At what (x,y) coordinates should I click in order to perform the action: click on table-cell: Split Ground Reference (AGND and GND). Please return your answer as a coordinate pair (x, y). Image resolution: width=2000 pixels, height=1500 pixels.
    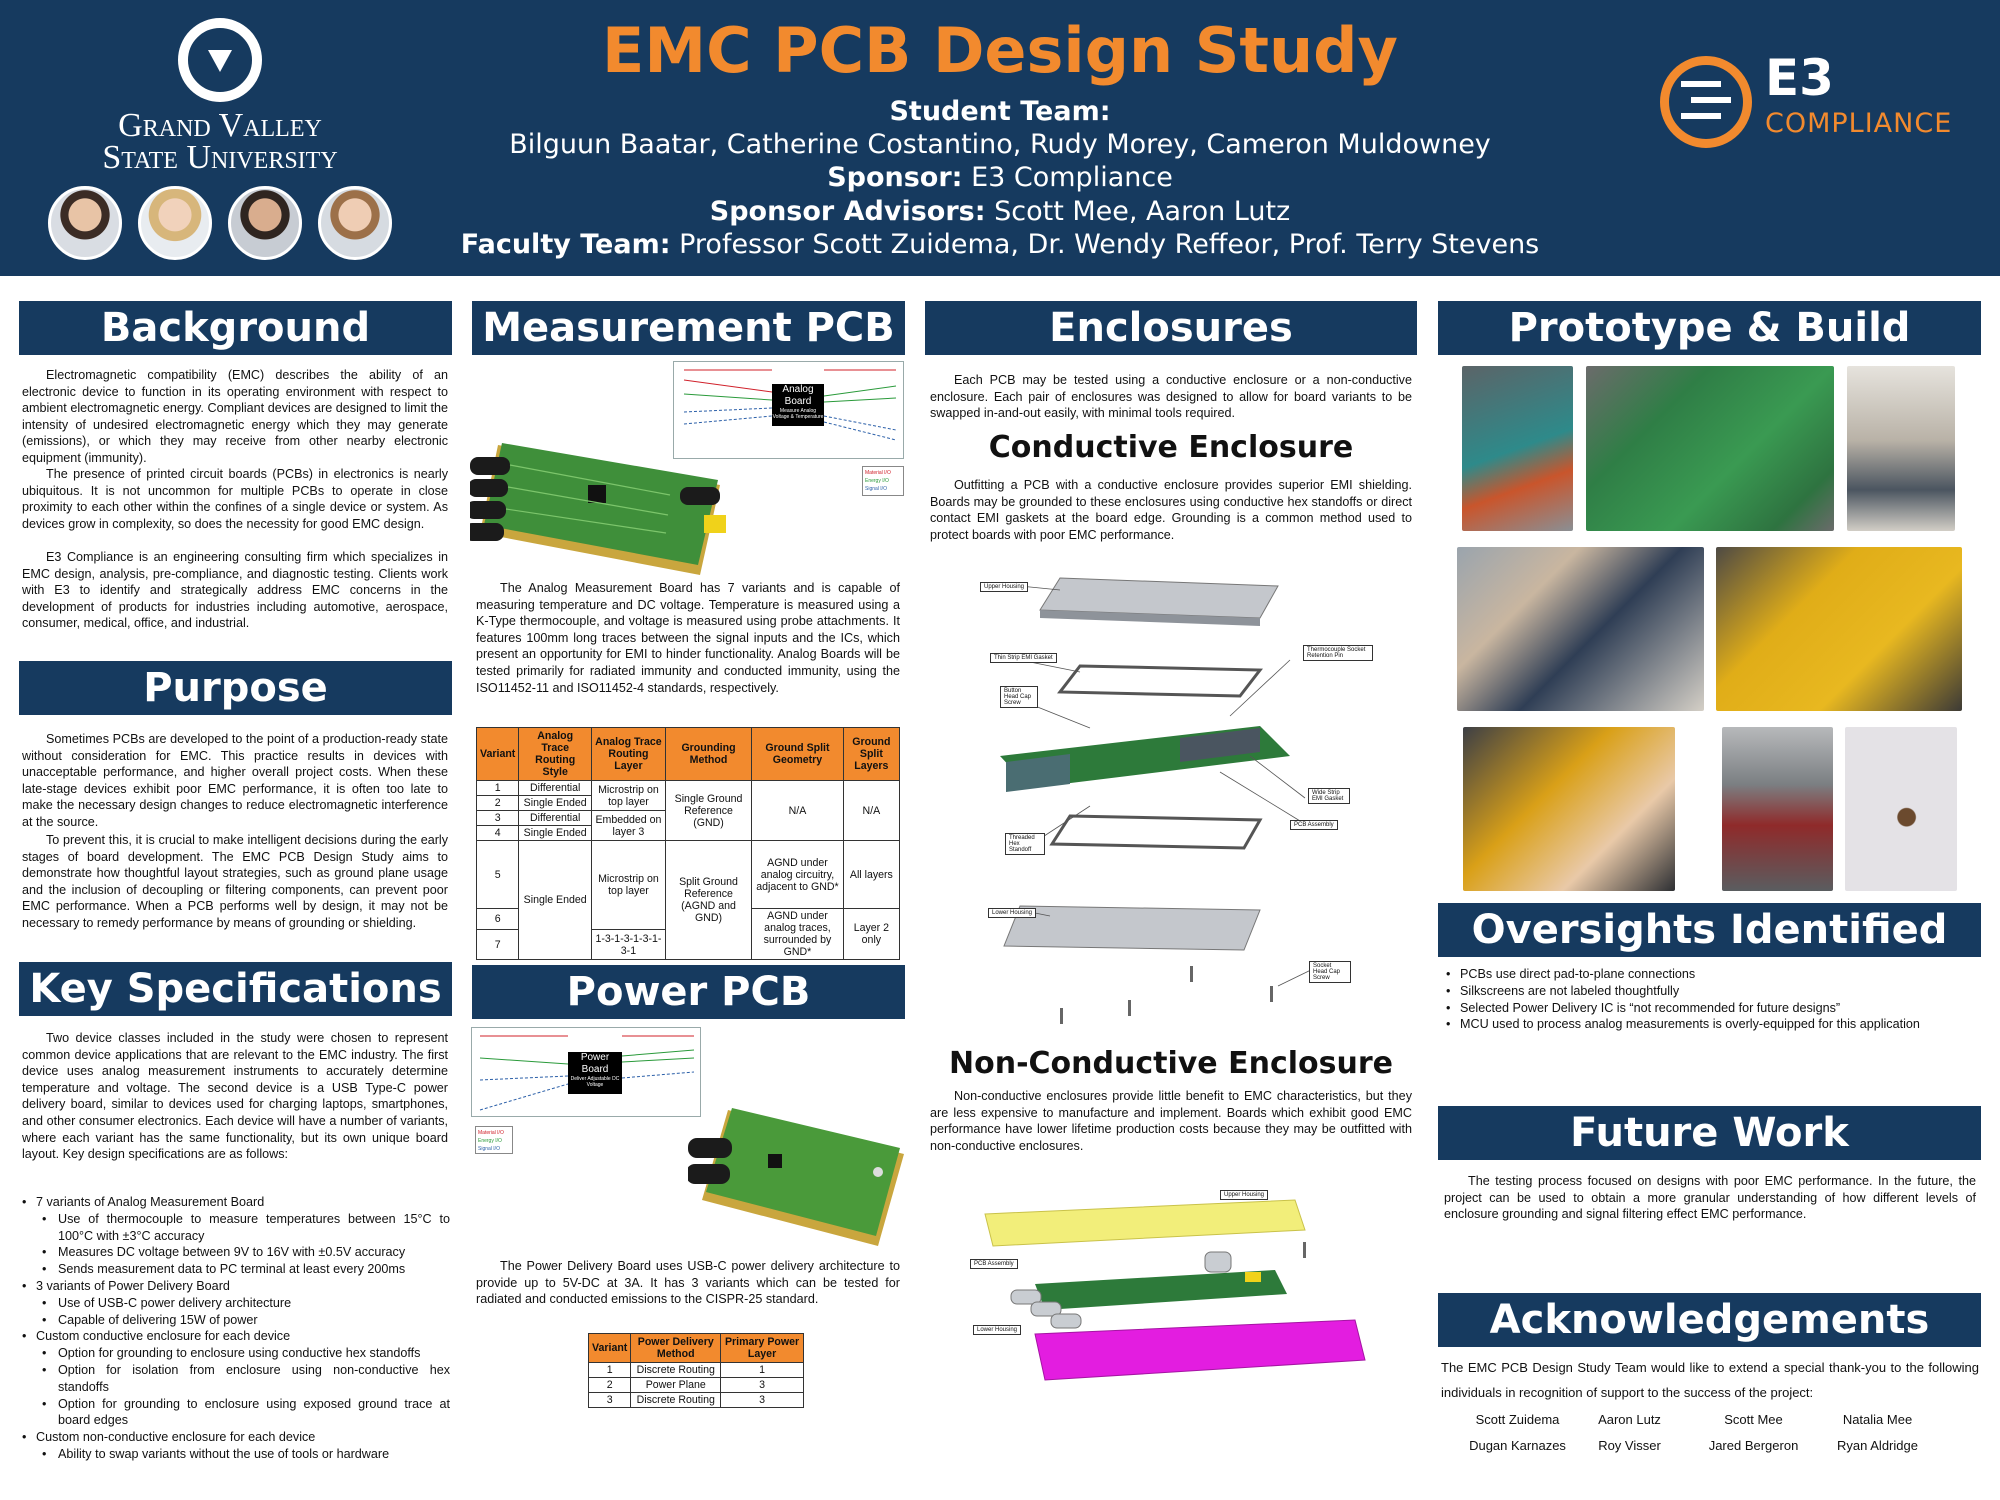
    Looking at the image, I should click on (708, 900).